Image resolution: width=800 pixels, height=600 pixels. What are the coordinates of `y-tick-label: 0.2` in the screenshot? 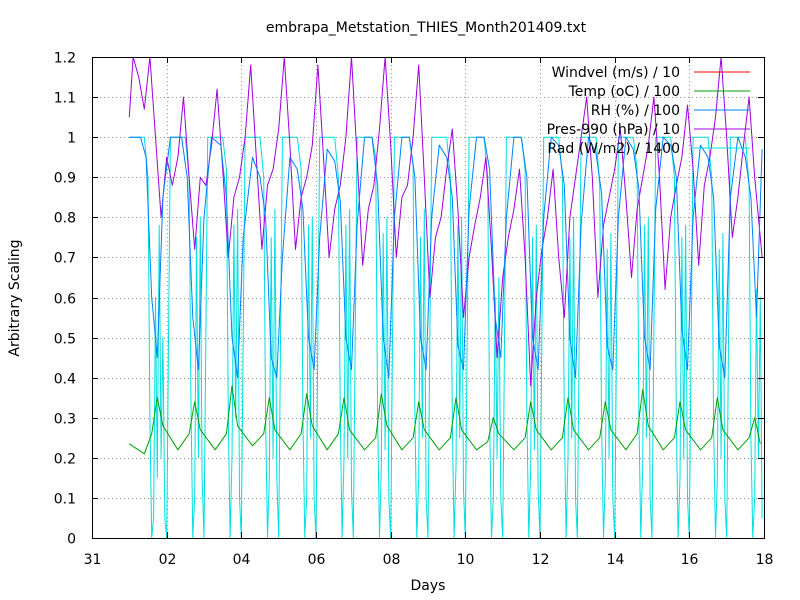 It's located at (65, 460).